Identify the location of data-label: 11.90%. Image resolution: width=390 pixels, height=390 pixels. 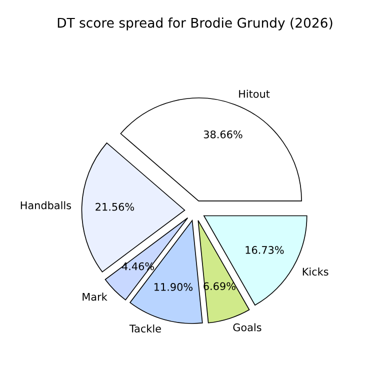
(173, 287).